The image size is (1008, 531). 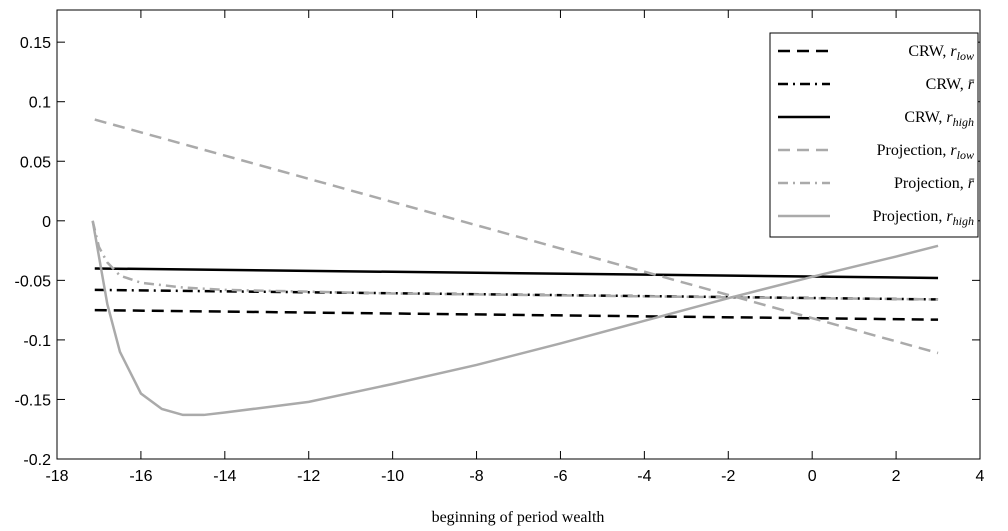 What do you see at coordinates (308, 476) in the screenshot?
I see `x-tick-label: -12` at bounding box center [308, 476].